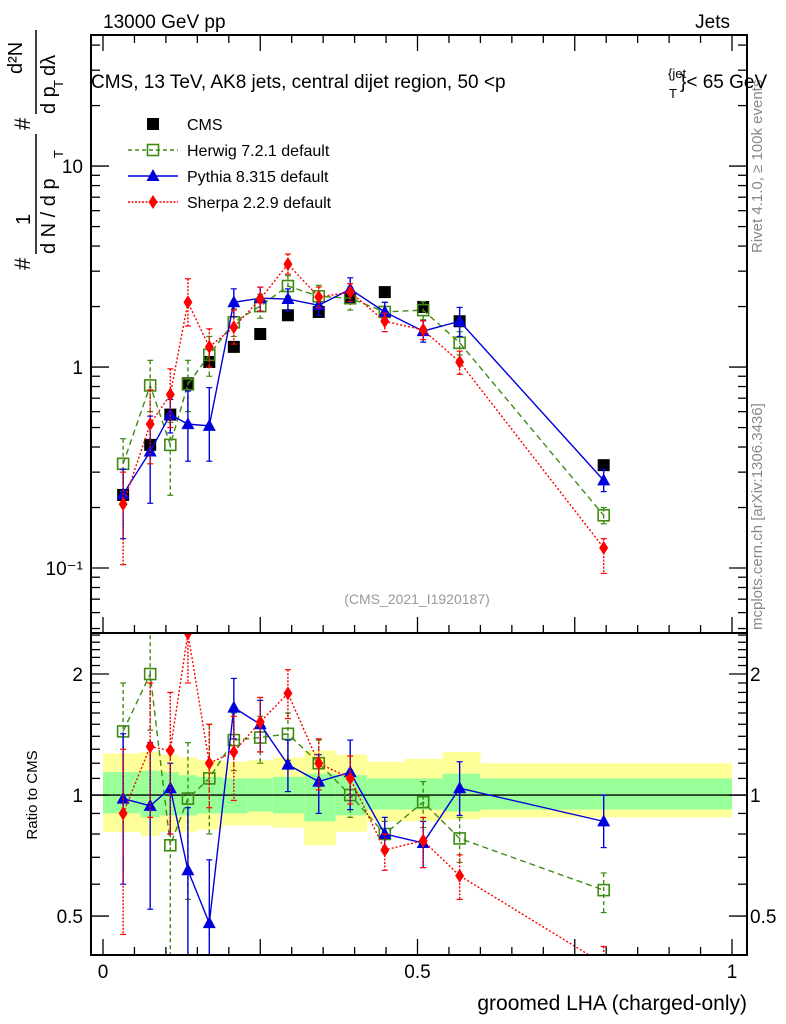 Image resolution: width=786 pixels, height=1024 pixels. What do you see at coordinates (723, 82) in the screenshot?
I see `title-tail: }< 65 GeV` at bounding box center [723, 82].